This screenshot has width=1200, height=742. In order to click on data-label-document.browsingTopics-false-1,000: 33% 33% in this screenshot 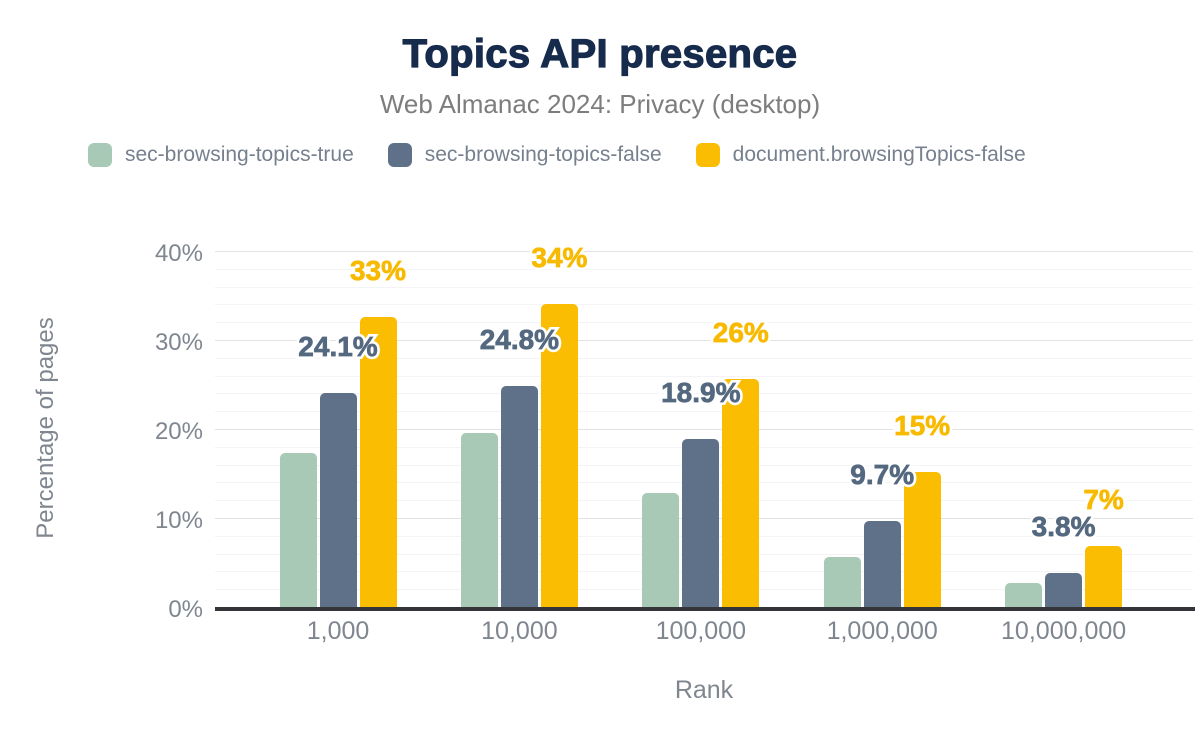, I will do `click(378, 270)`.